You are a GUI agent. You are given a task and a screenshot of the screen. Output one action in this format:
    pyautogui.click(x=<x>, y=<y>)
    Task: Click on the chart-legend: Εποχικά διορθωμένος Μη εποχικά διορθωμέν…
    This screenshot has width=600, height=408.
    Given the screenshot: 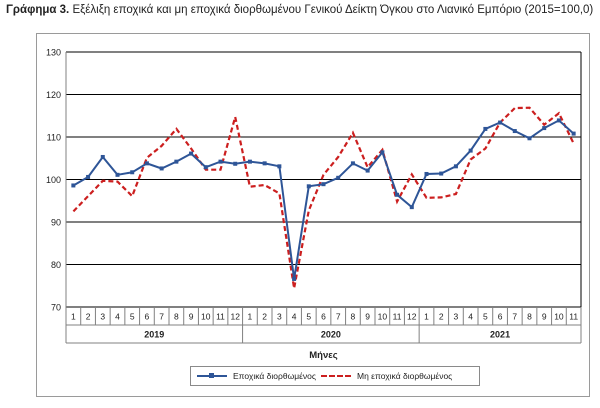 What is the action you would take?
    pyautogui.click(x=335, y=376)
    